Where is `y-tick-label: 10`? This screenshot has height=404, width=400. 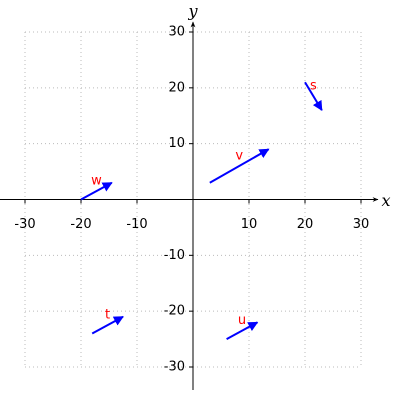
y-tick-label: 10 is located at coordinates (176, 143).